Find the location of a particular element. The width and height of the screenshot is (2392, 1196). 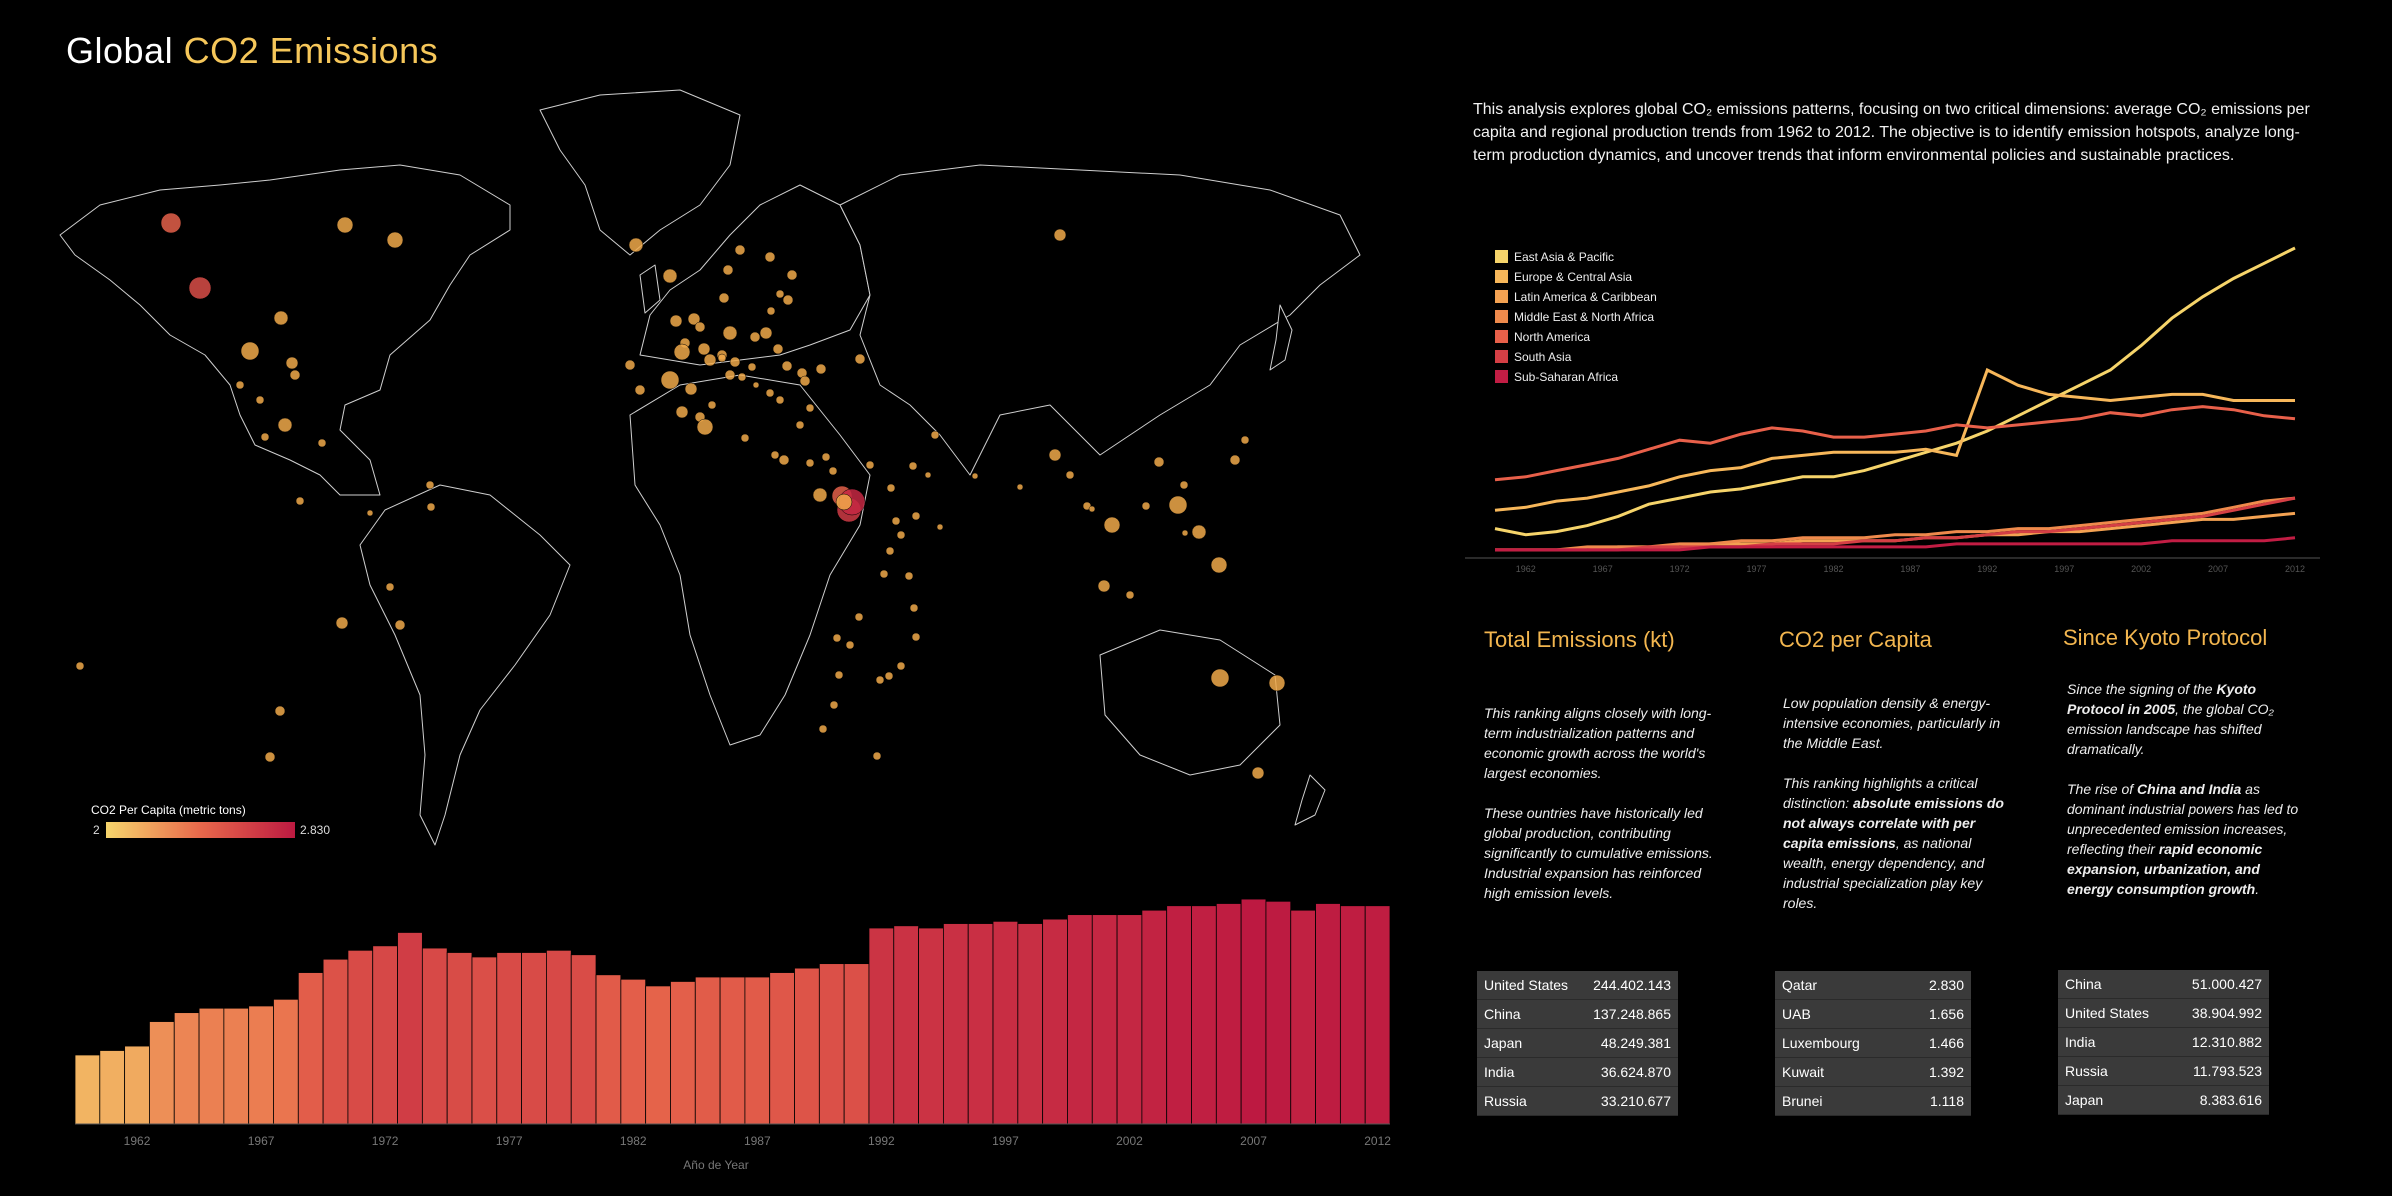

bar-1993 is located at coordinates (906, 1025).